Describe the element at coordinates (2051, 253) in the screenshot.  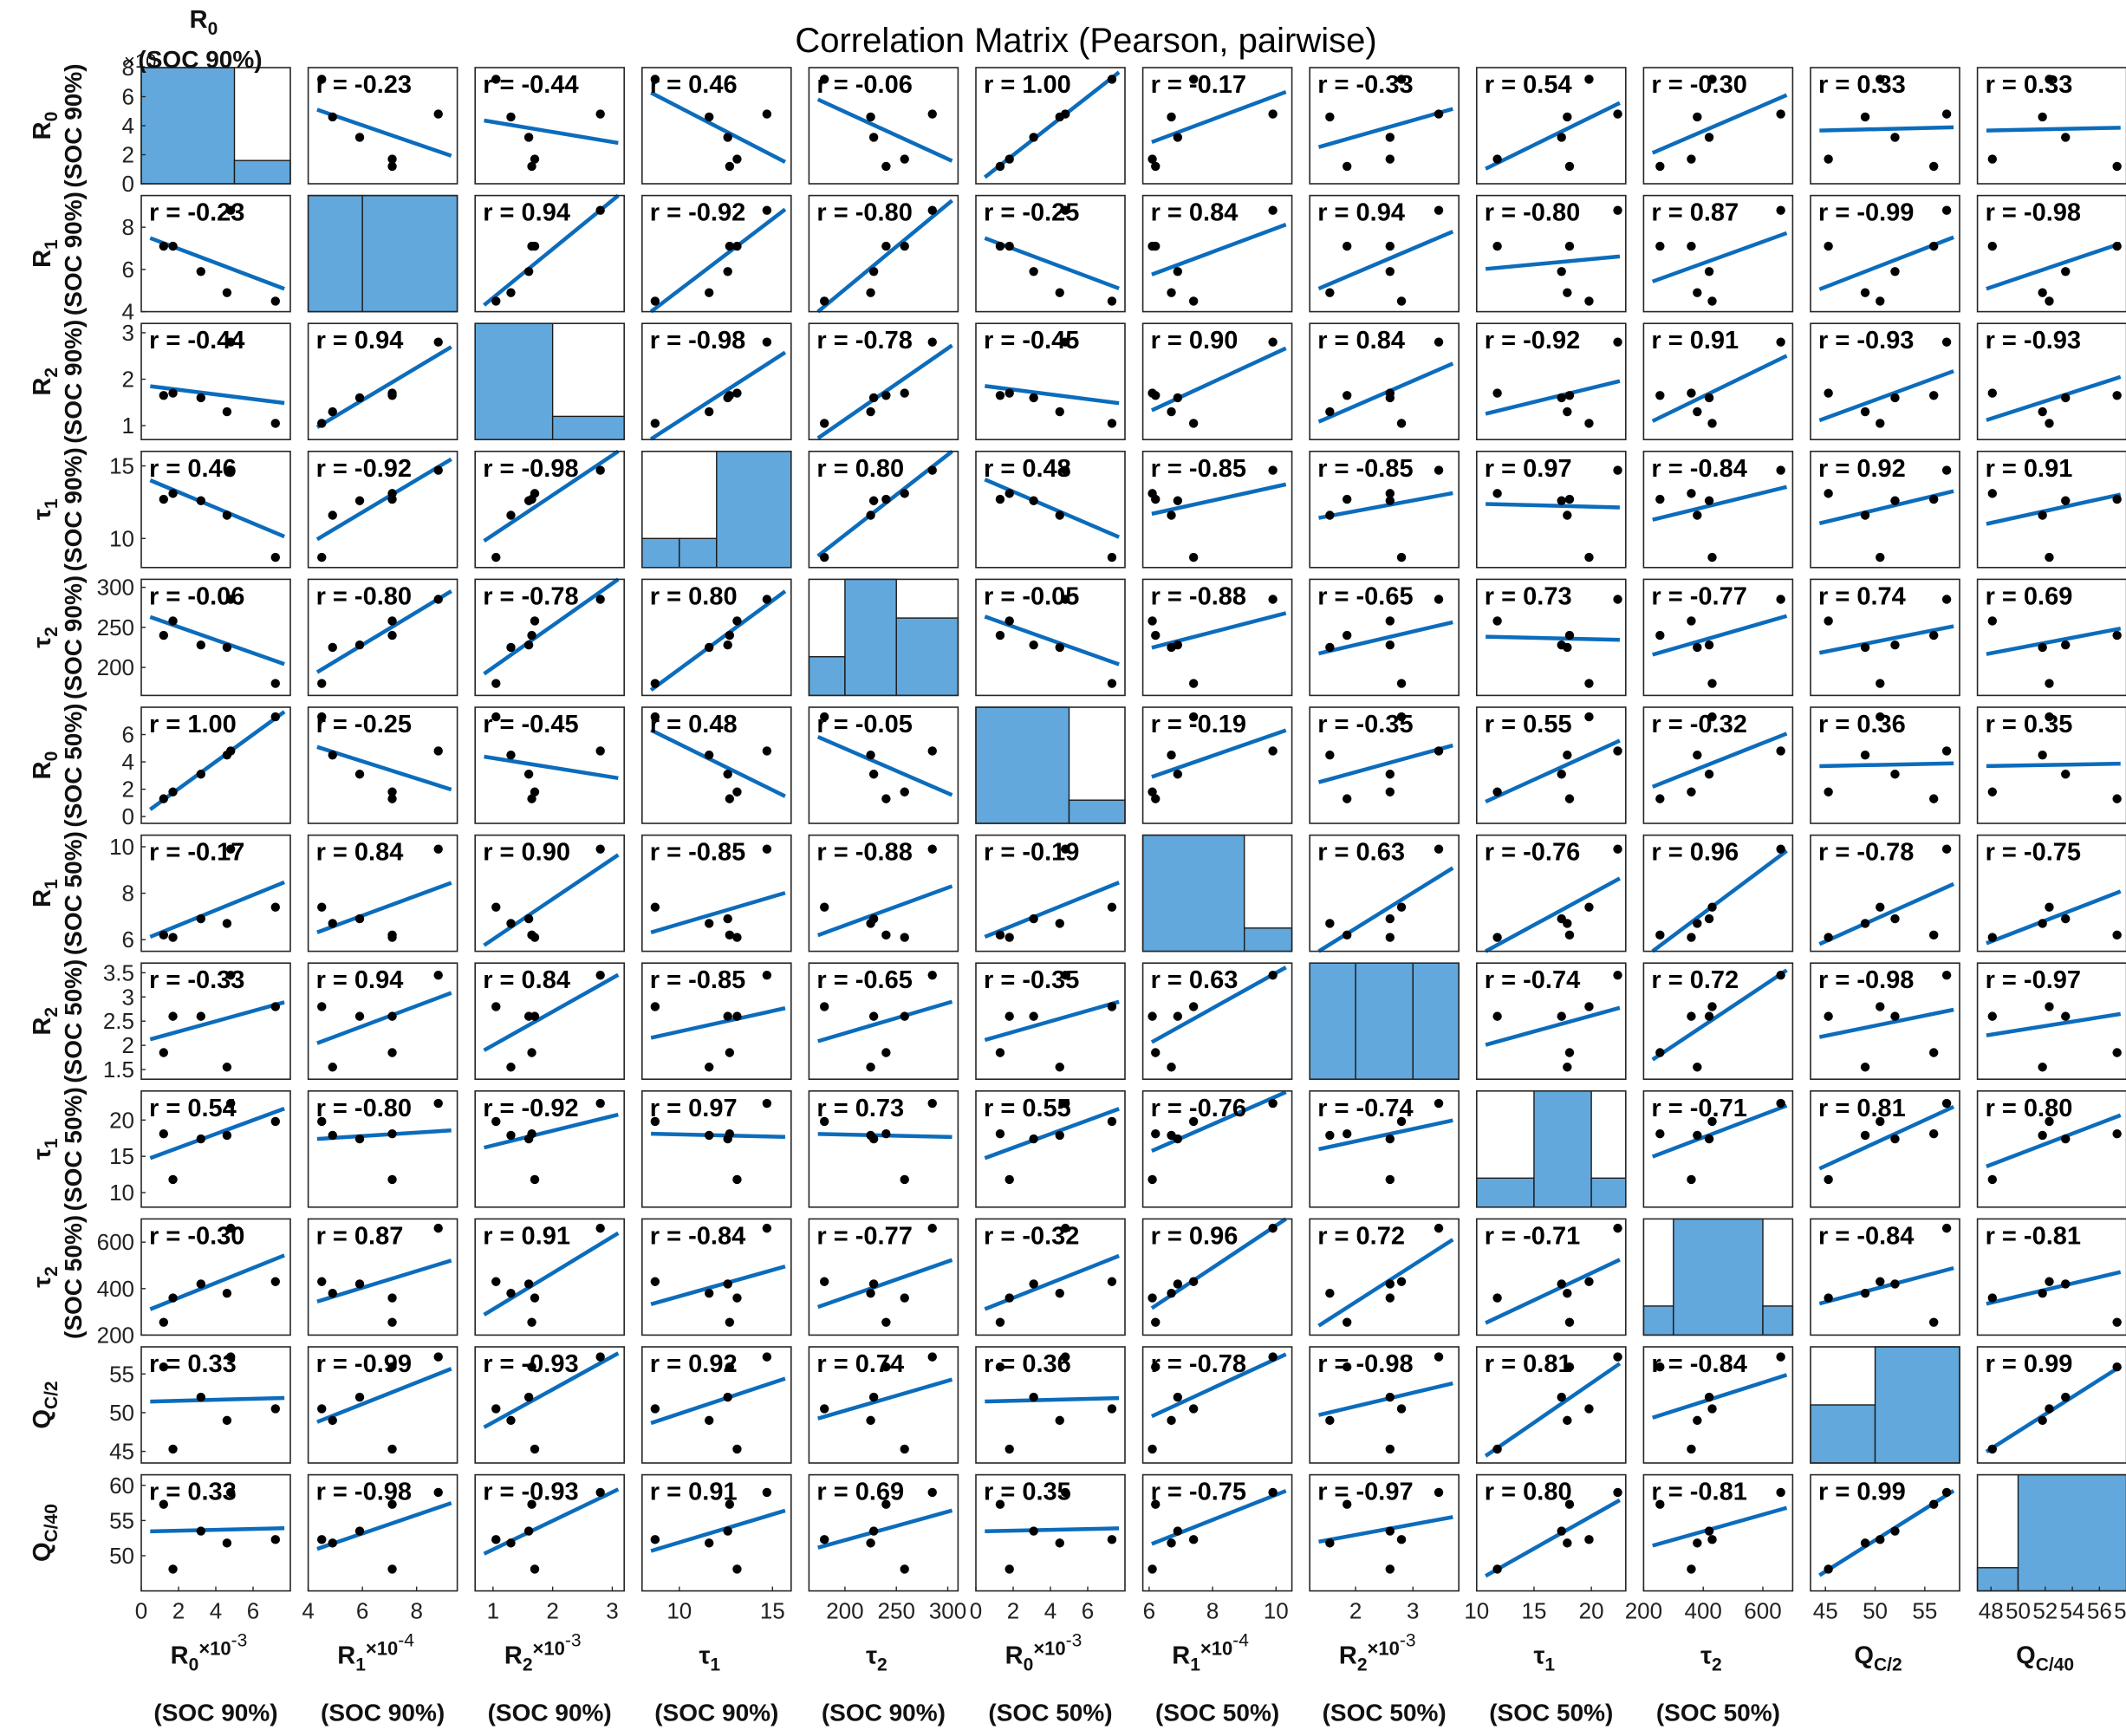
I see `cell-r1-c11: r = -0.98` at that location.